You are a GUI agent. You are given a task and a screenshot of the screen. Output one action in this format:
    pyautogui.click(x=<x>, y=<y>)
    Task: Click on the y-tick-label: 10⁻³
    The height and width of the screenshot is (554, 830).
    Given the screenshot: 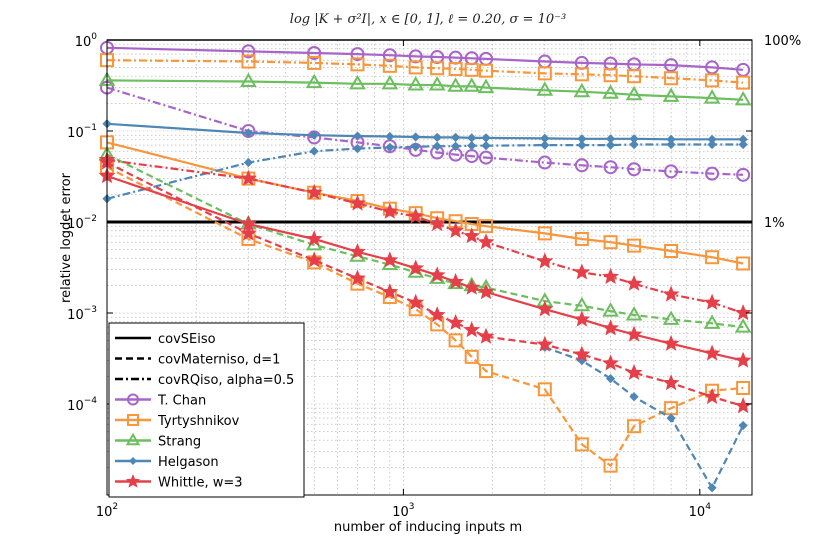 What is the action you would take?
    pyautogui.click(x=82, y=314)
    